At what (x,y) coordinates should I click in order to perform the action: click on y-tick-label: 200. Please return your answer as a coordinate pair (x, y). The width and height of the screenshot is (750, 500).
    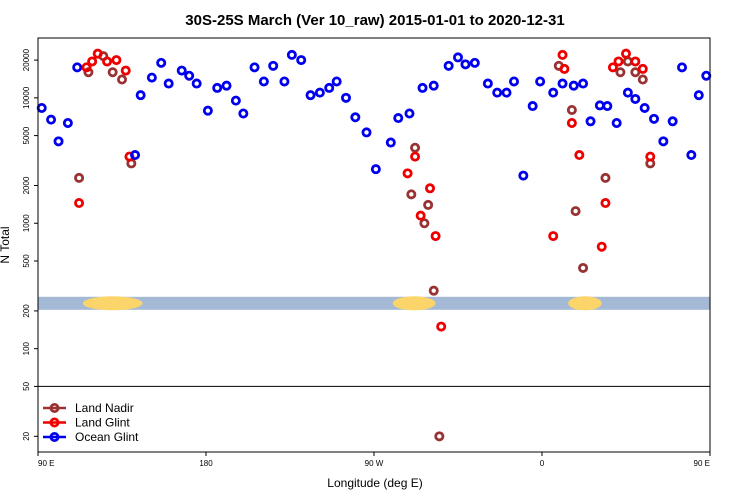
    Looking at the image, I should click on (26, 311).